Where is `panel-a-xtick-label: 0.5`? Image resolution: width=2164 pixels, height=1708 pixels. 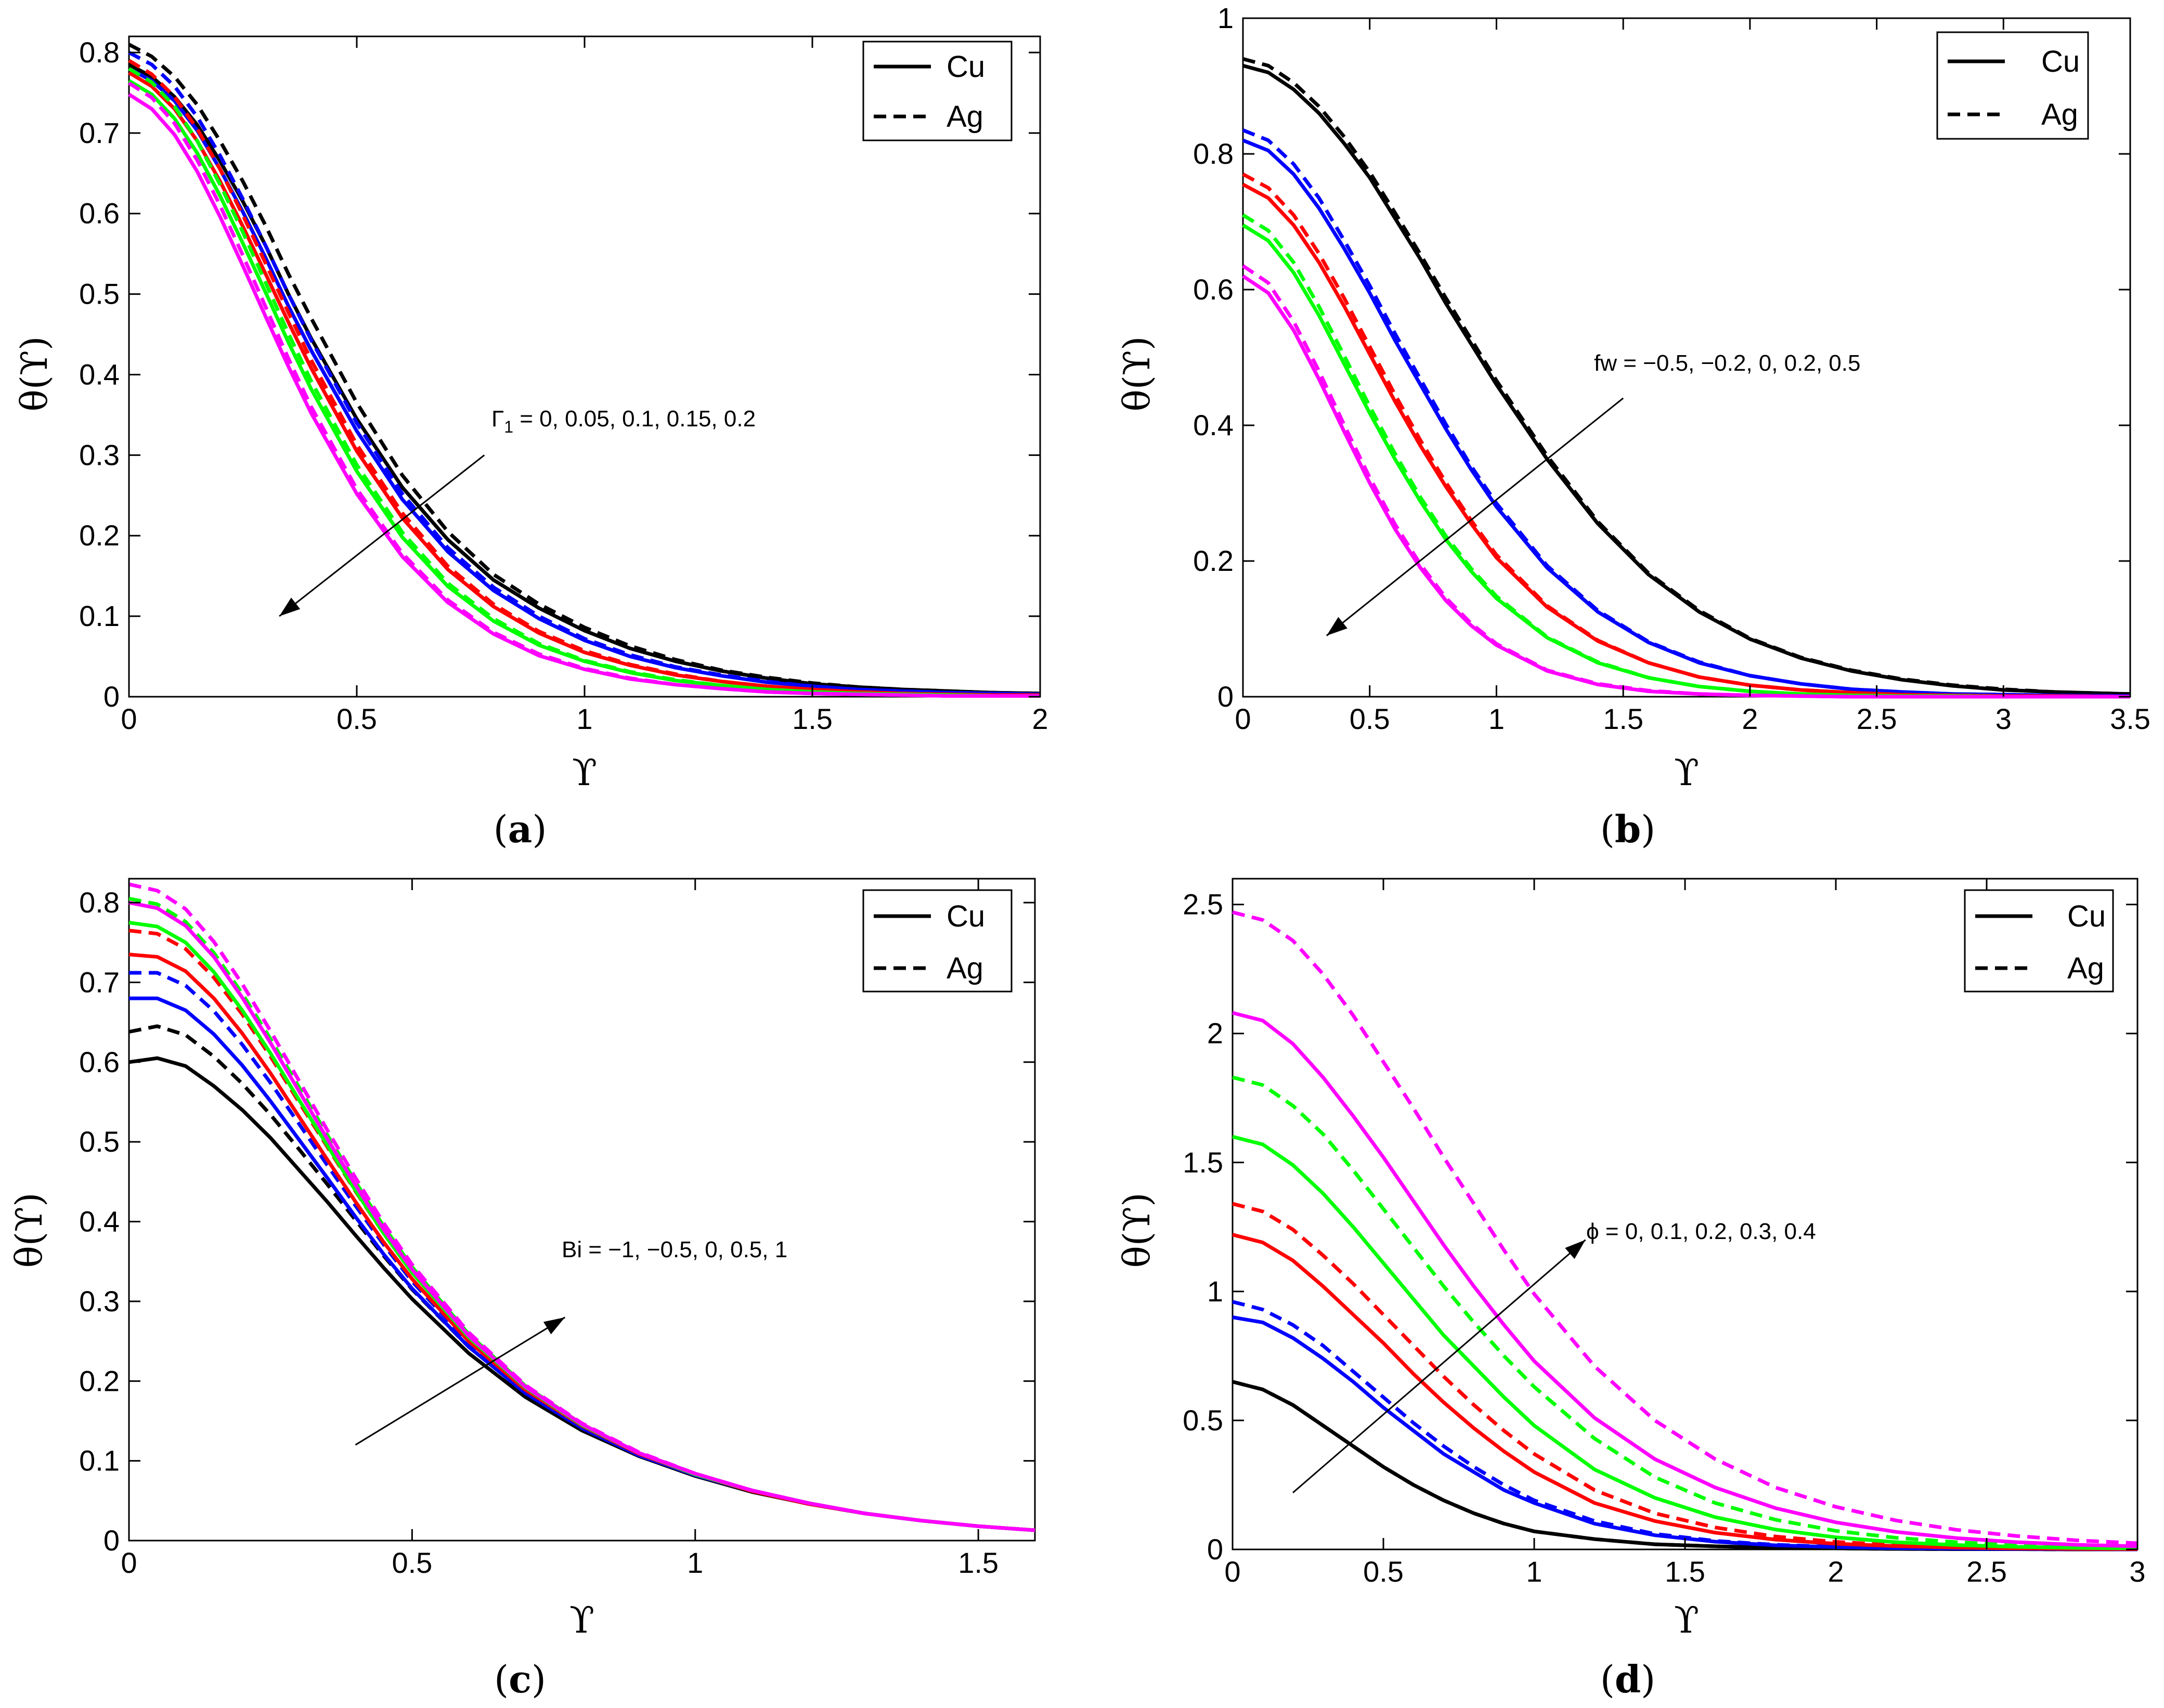
panel-a-xtick-label: 0.5 is located at coordinates (356, 718).